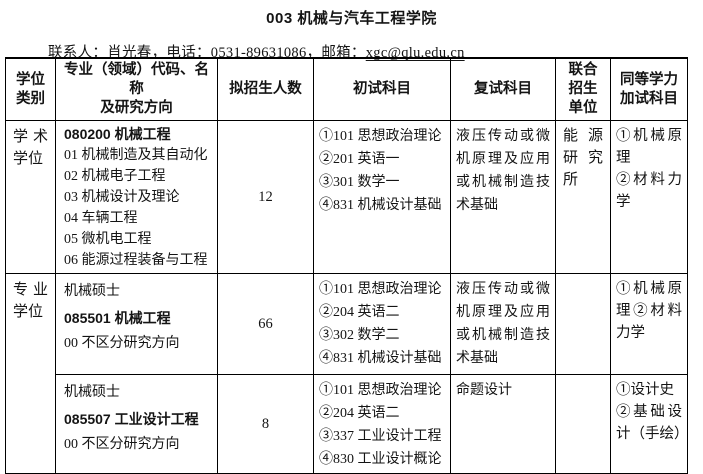 This screenshot has height=474, width=703. I want to click on exam-line: ③337 工业设计工程, so click(380, 436).